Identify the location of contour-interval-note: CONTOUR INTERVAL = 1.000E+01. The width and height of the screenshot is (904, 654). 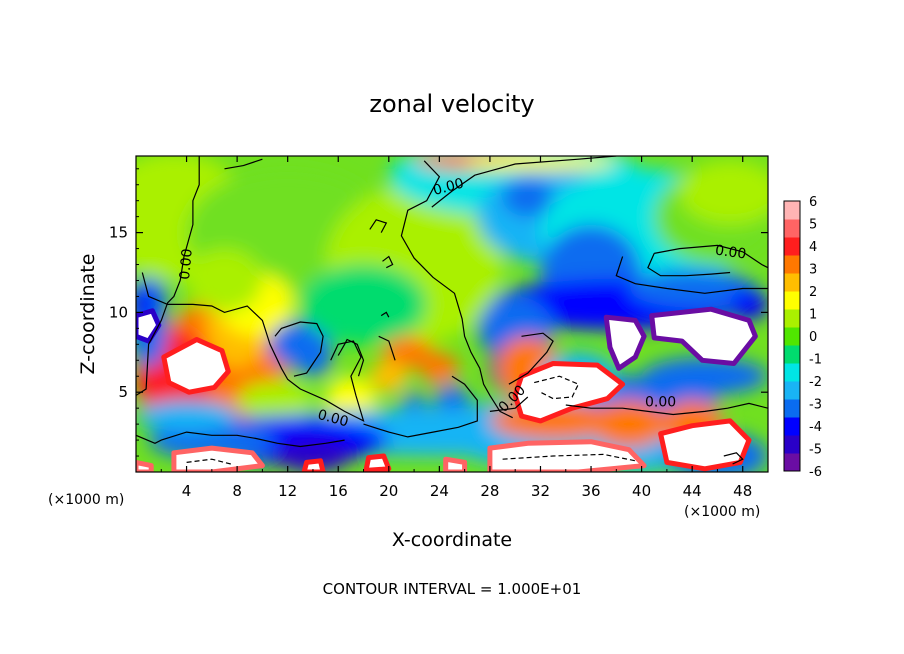
(452, 589).